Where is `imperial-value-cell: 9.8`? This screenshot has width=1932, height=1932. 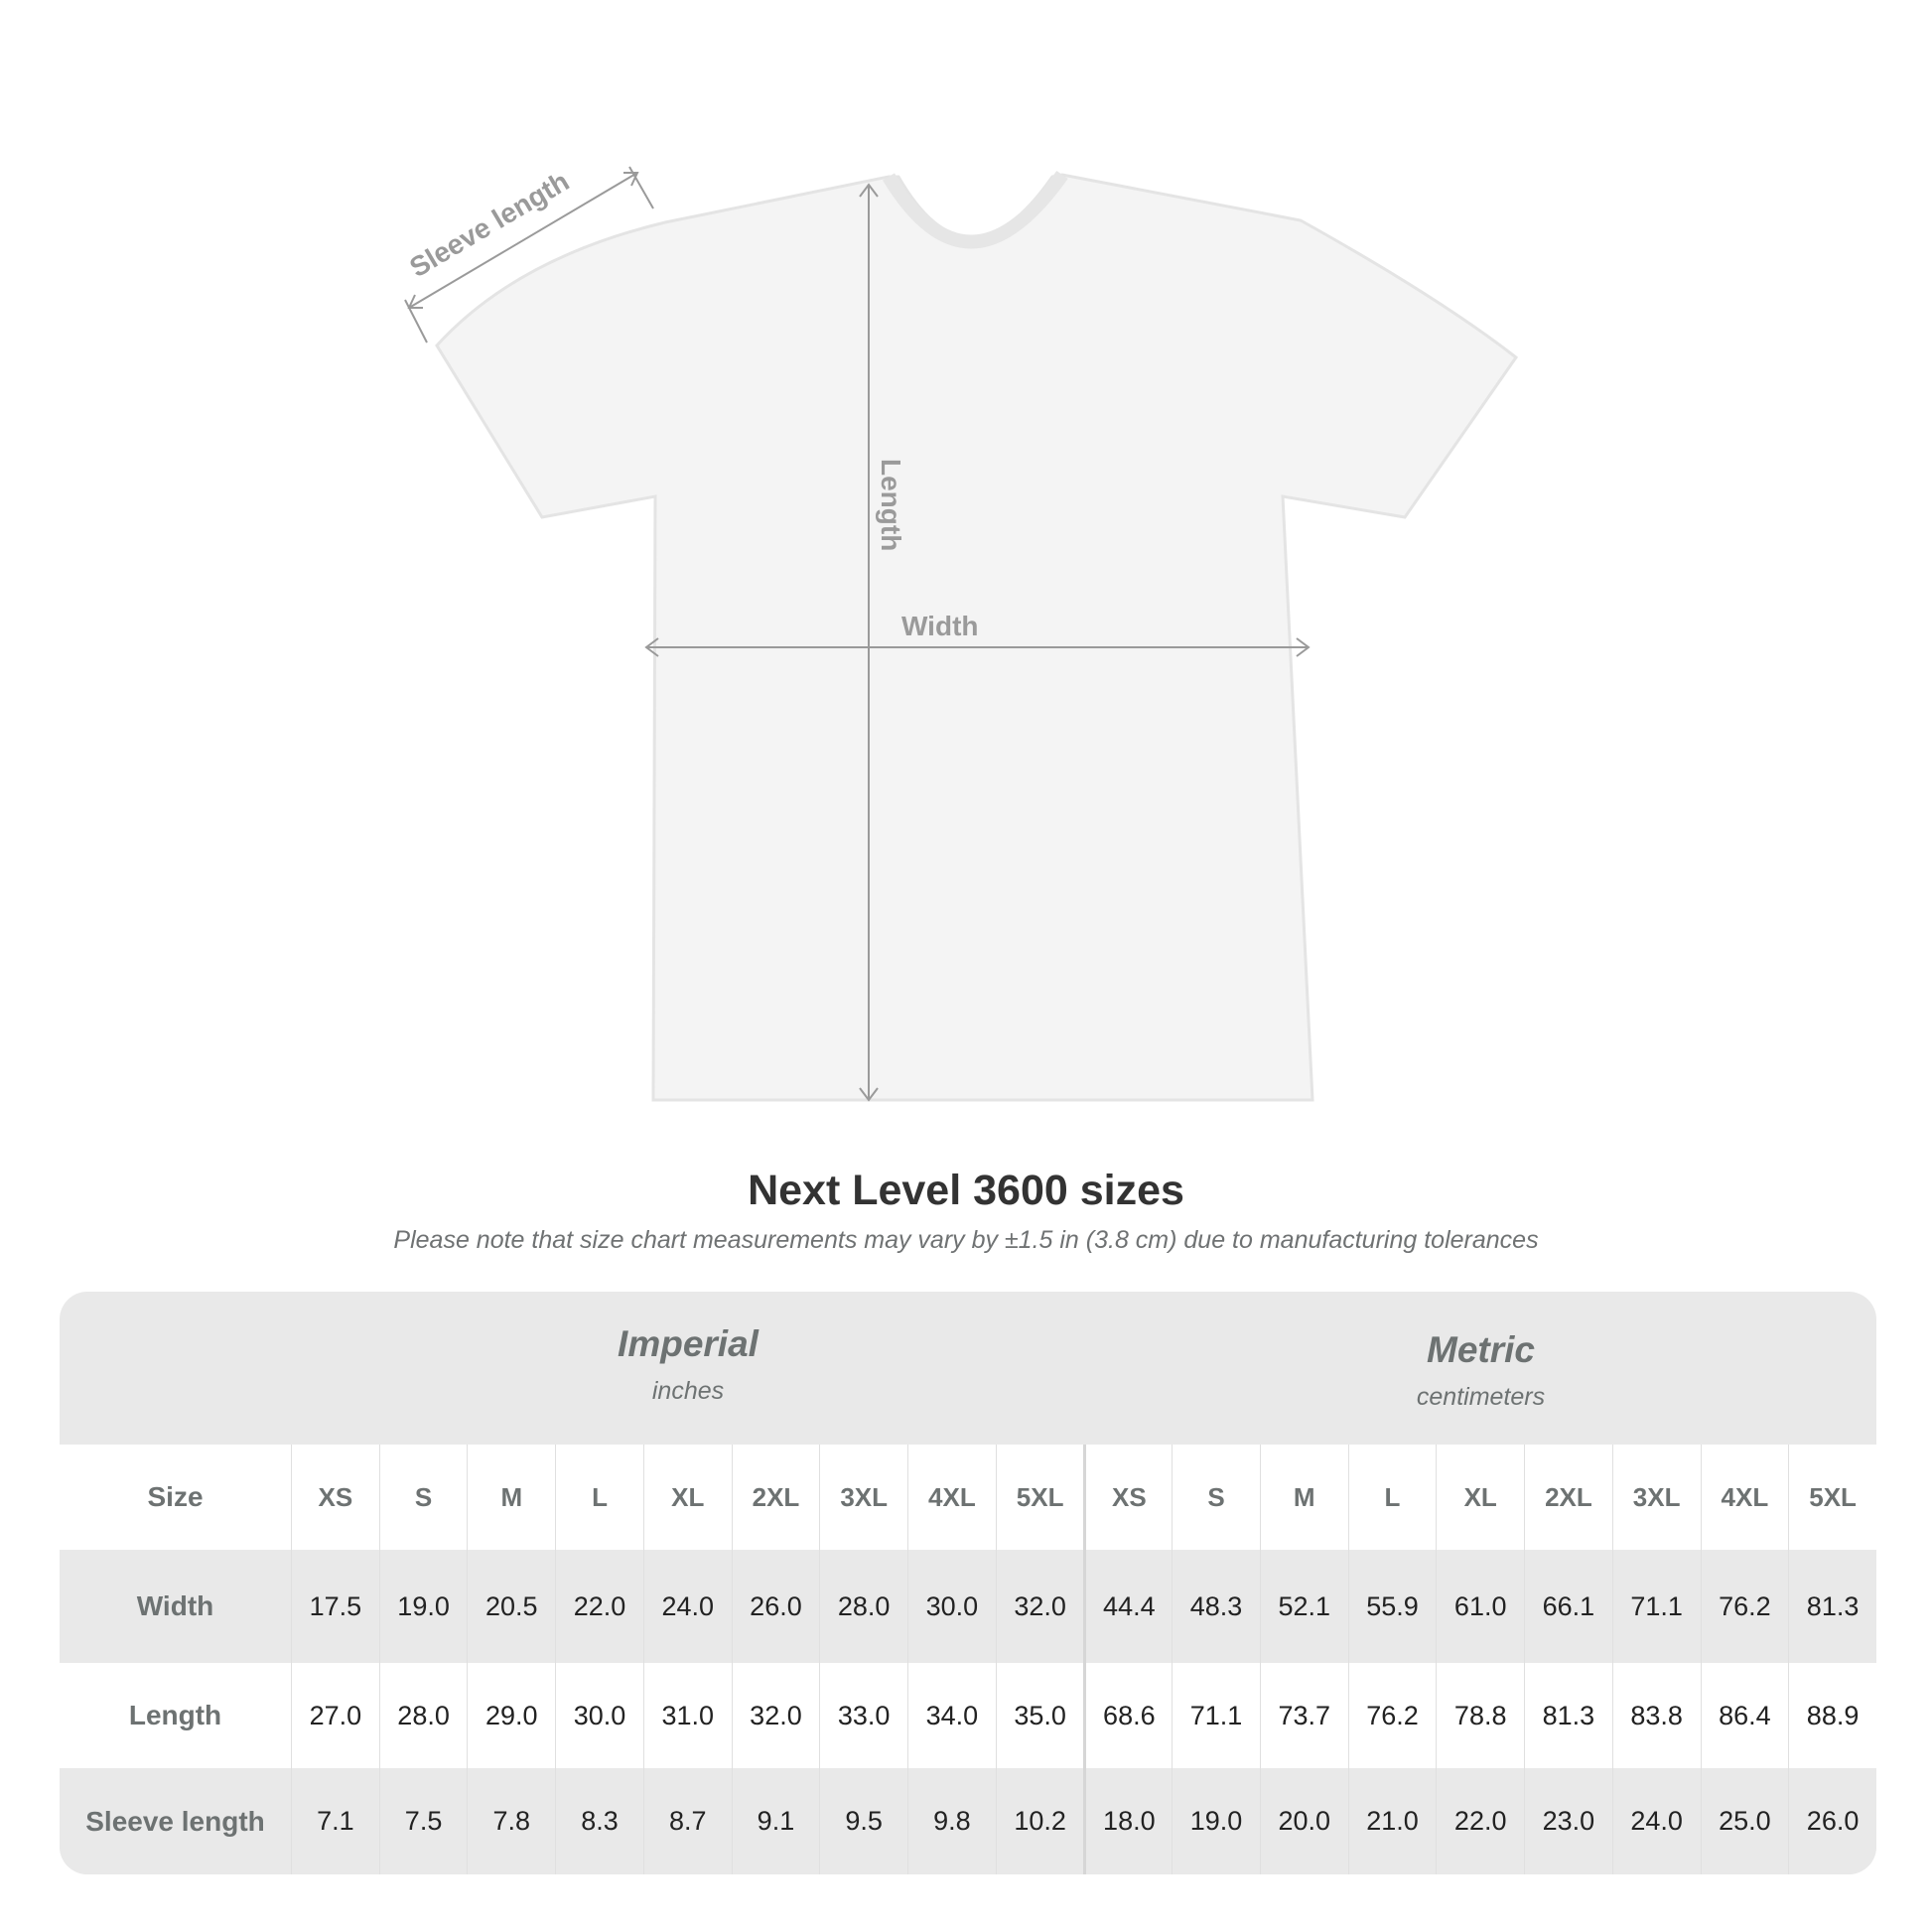 imperial-value-cell: 9.8 is located at coordinates (951, 1821).